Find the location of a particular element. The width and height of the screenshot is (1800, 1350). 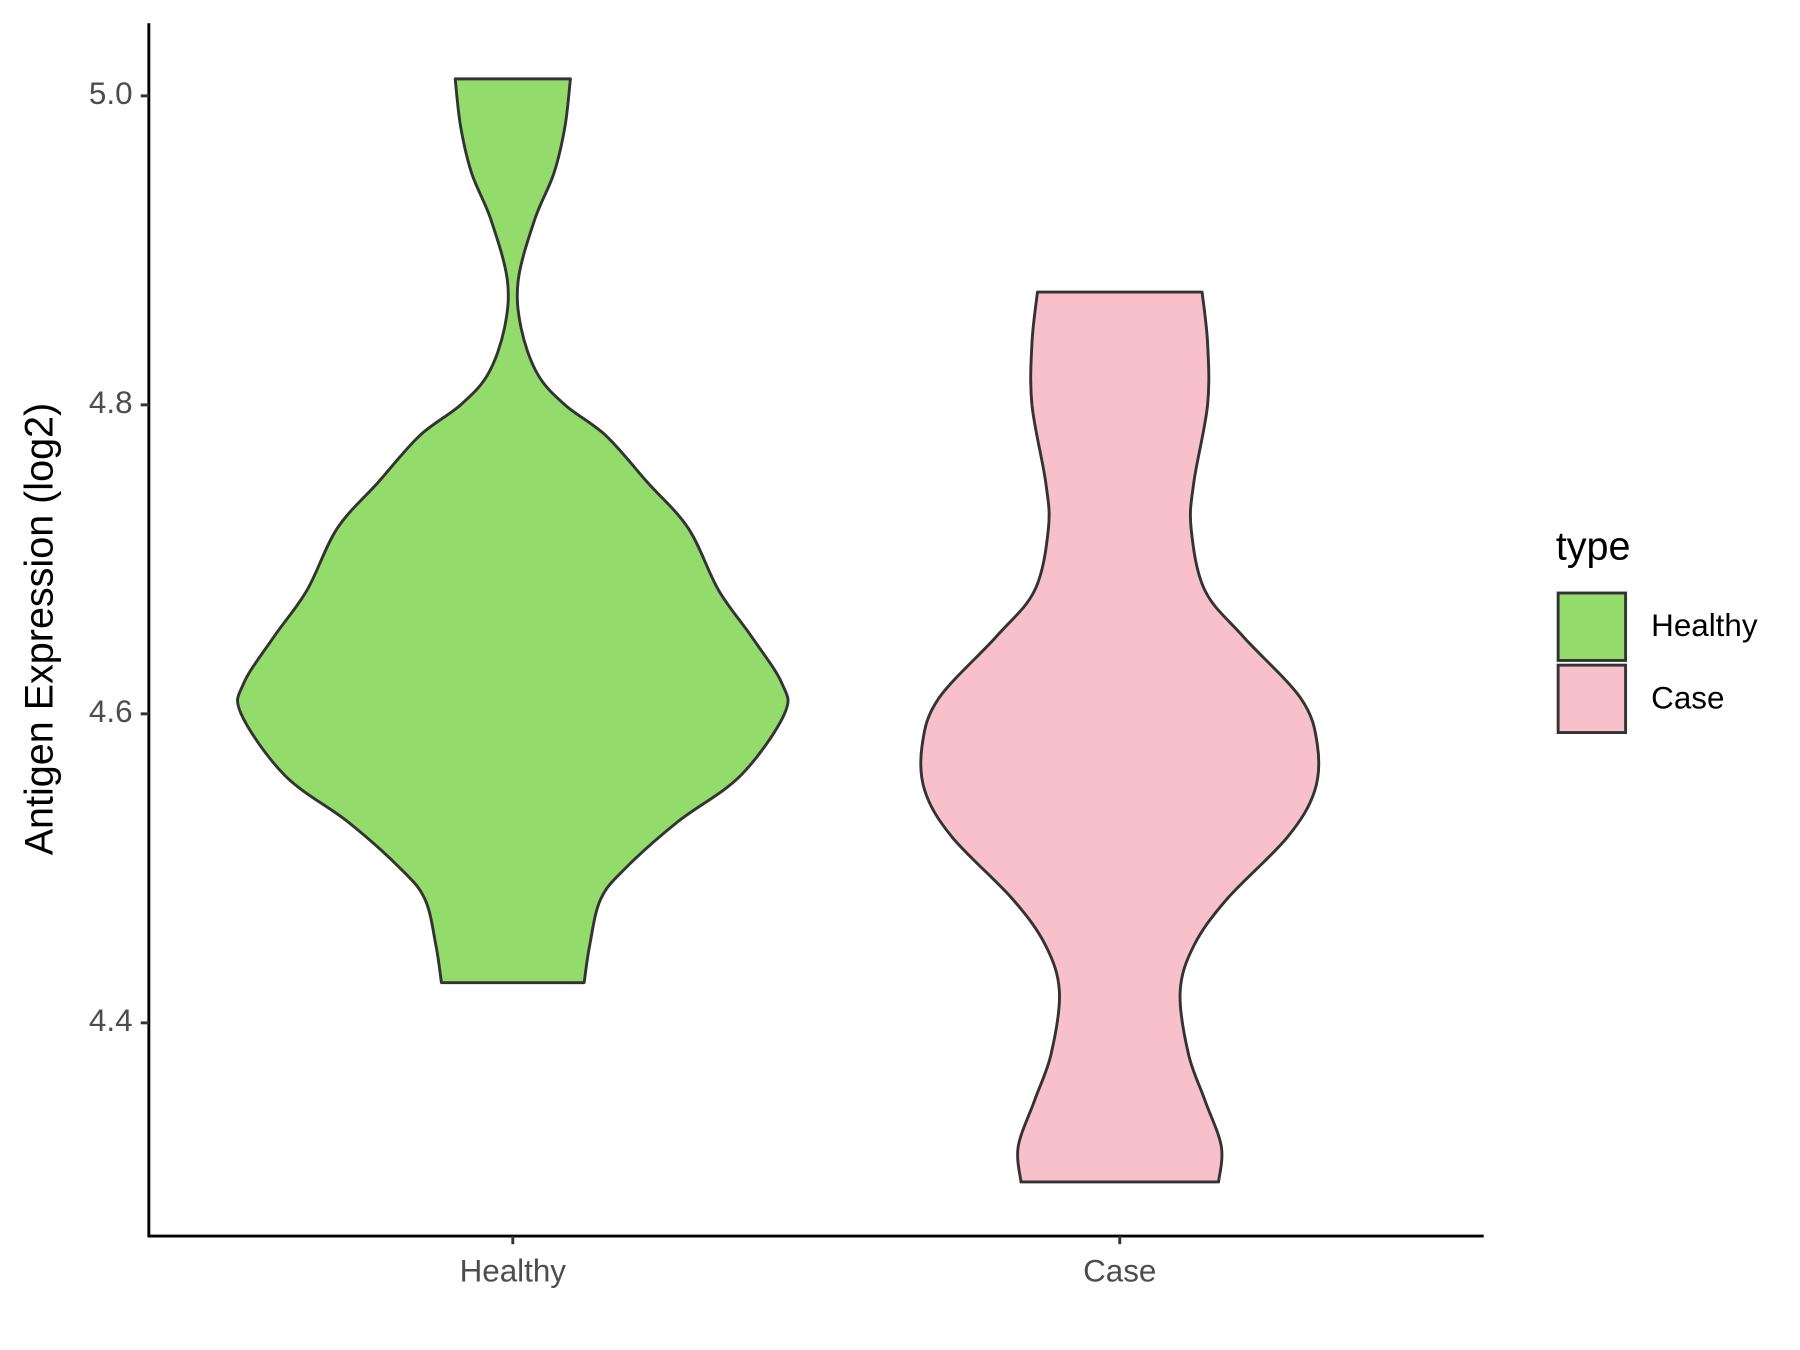

y-tick-label: 5.0 is located at coordinates (111, 93).